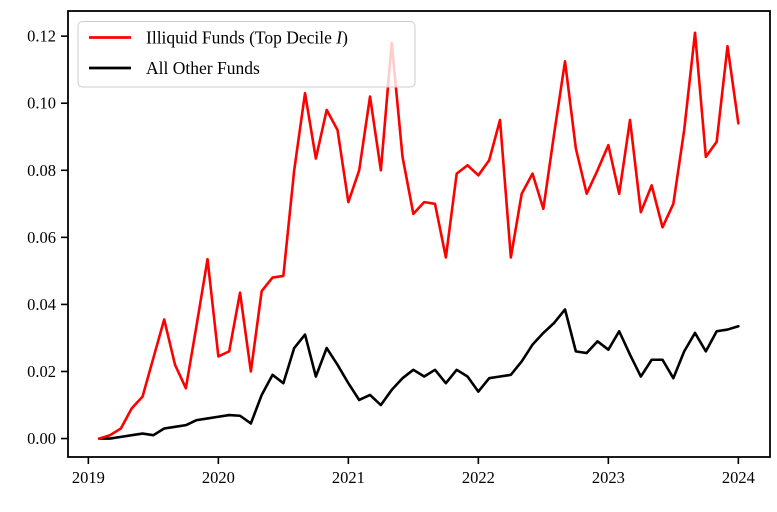  Describe the element at coordinates (247, 38) in the screenshot. I see `legend-label-illiquid: Illiquid Funds (Top Decile I)` at that location.